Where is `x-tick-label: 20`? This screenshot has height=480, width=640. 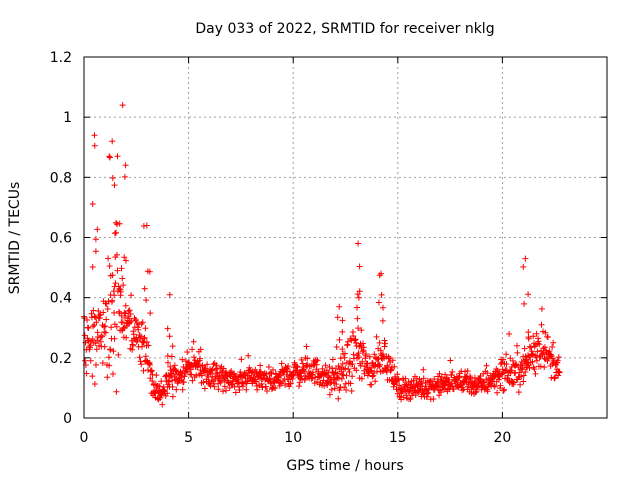 x-tick-label: 20 is located at coordinates (502, 438).